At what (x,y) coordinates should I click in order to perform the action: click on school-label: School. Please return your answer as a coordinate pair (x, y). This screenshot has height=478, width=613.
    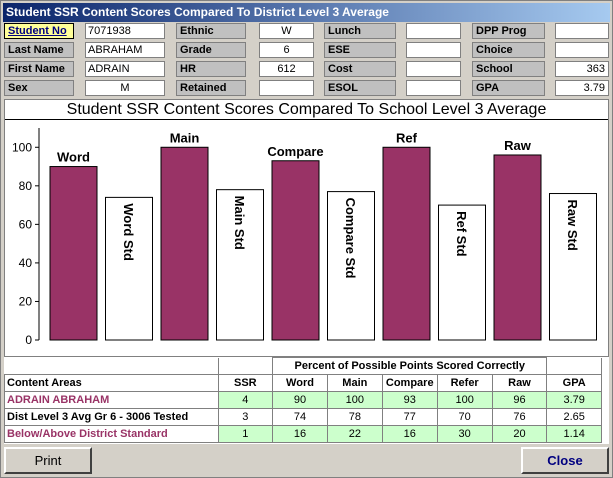
    Looking at the image, I should click on (508, 69).